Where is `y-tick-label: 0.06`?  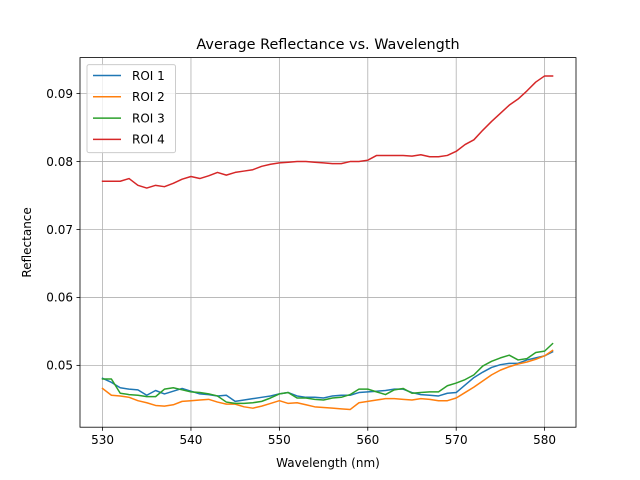 y-tick-label: 0.06 is located at coordinates (59, 298).